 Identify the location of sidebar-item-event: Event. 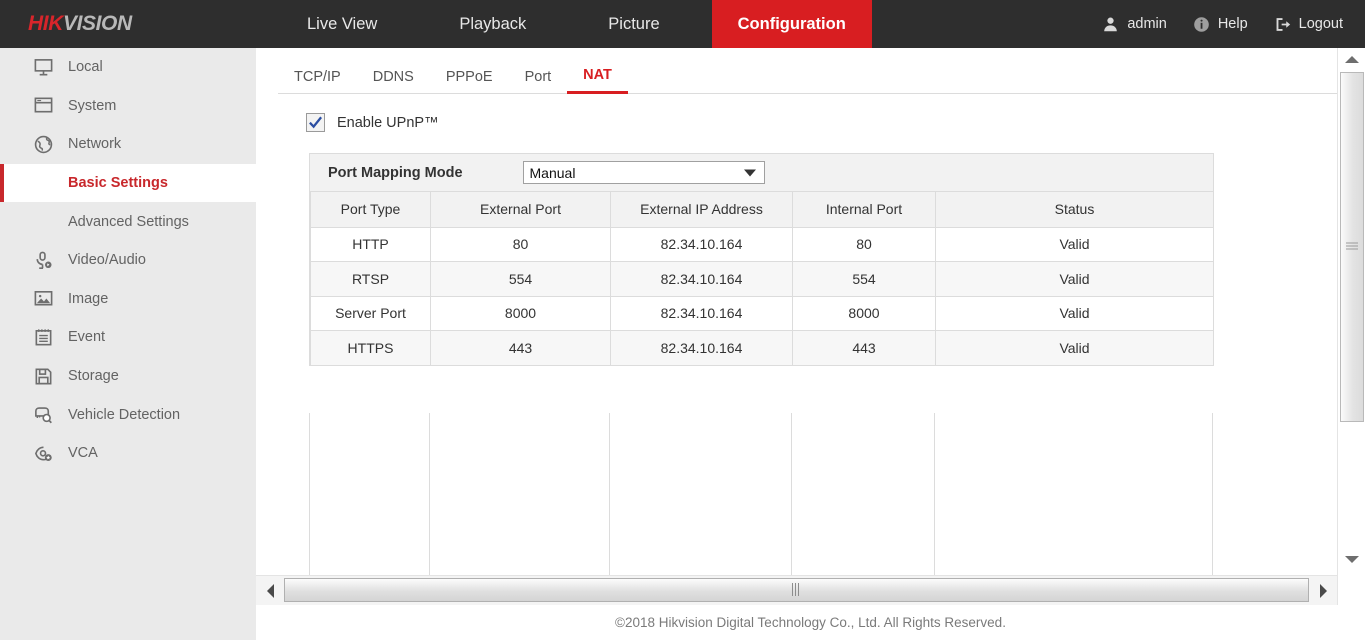
(128, 337).